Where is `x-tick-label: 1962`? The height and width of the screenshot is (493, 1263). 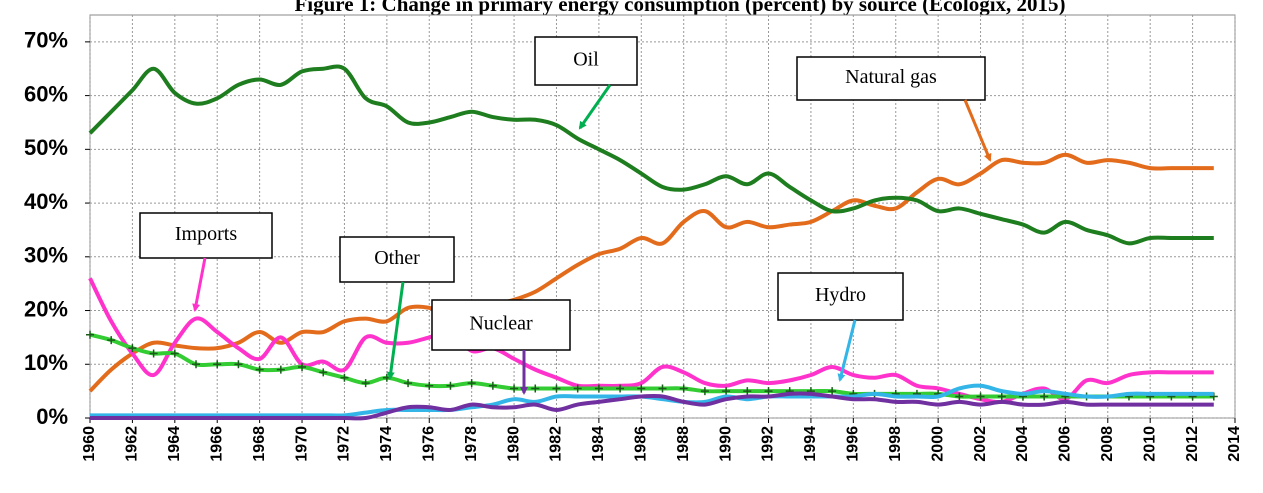
x-tick-label: 1962 is located at coordinates (132, 444).